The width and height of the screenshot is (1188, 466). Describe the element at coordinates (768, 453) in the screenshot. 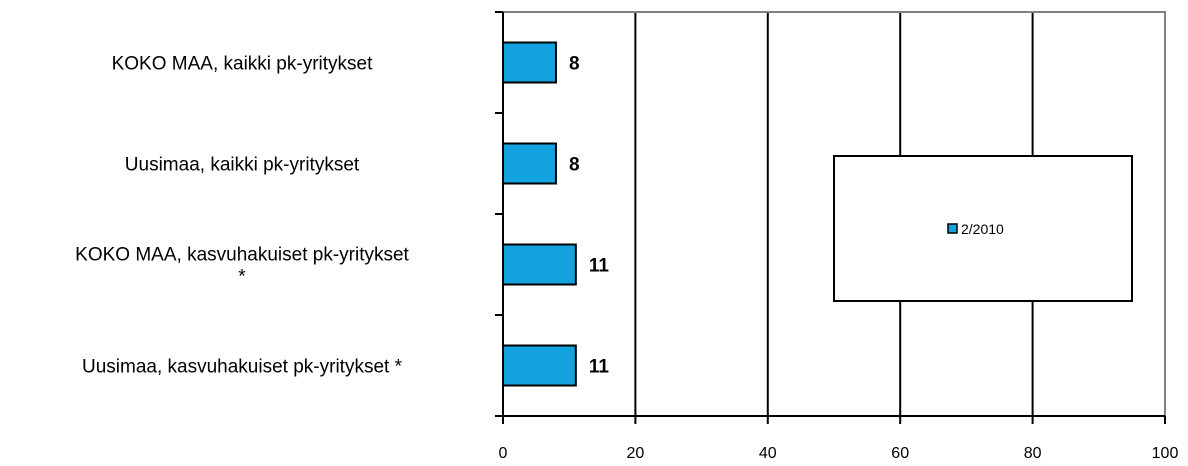

I see `x-tick-label: 40` at that location.